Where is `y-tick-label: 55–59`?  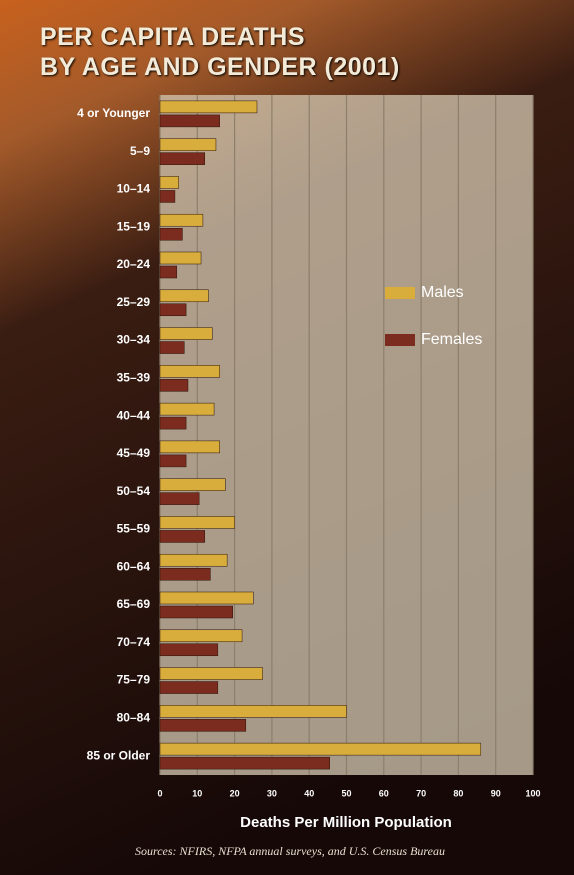
y-tick-label: 55–59 is located at coordinates (134, 529).